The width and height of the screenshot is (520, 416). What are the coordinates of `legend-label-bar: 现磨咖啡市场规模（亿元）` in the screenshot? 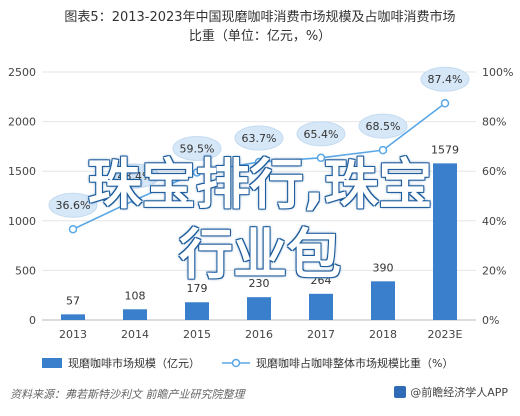 It's located at (134, 363).